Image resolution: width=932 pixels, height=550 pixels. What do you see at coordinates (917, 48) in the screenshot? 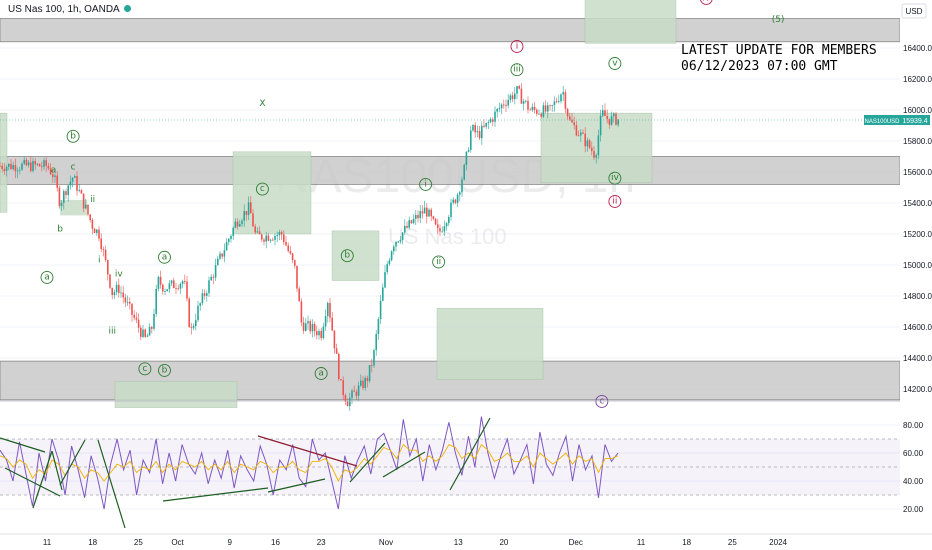
I see `price-tick-label: 16400.0` at bounding box center [917, 48].